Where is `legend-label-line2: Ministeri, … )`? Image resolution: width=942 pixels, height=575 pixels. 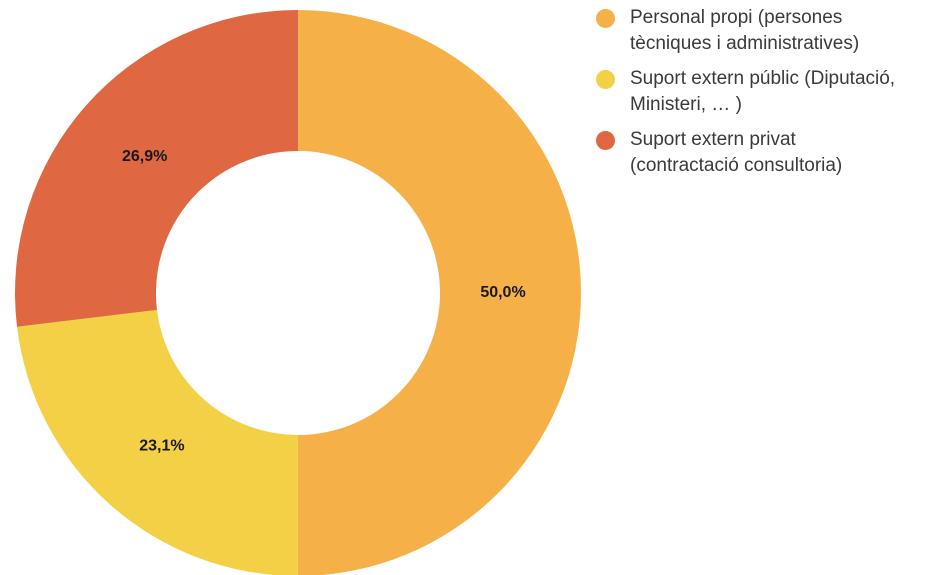
legend-label-line2: Ministeri, … ) is located at coordinates (686, 104).